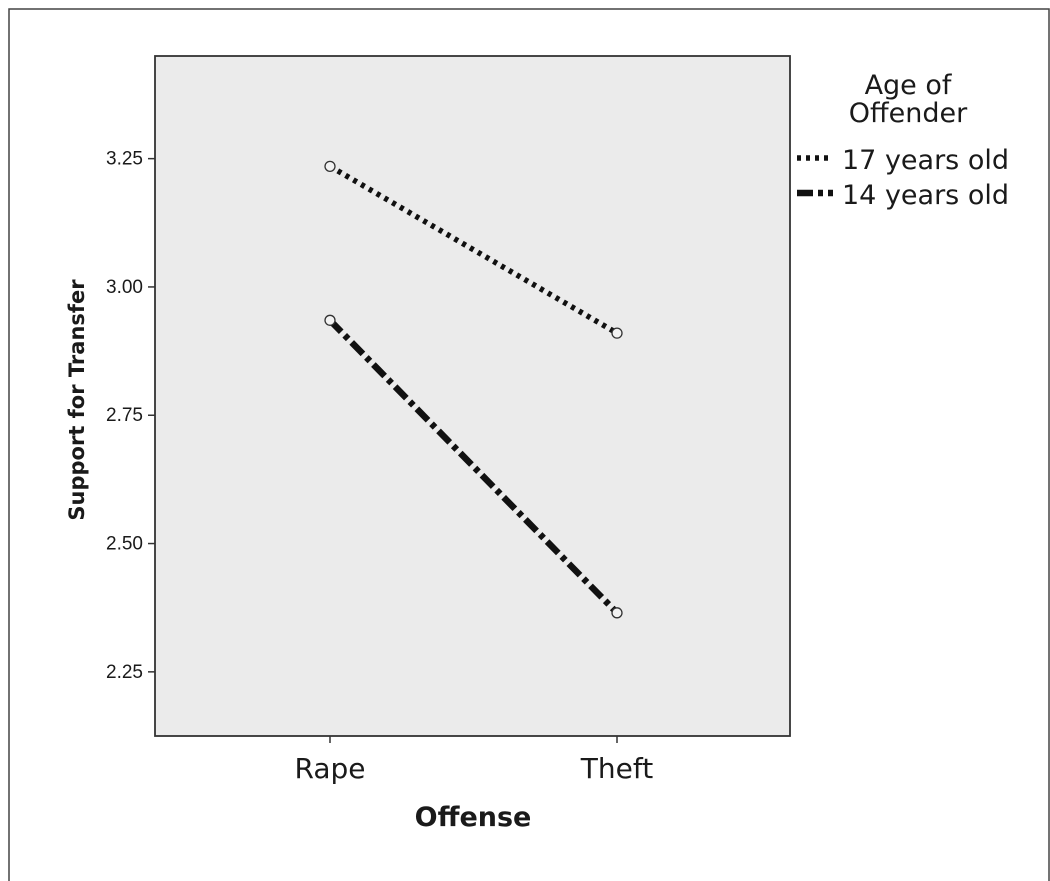  Describe the element at coordinates (925, 195) in the screenshot. I see `legend-label: 14 years old` at that location.